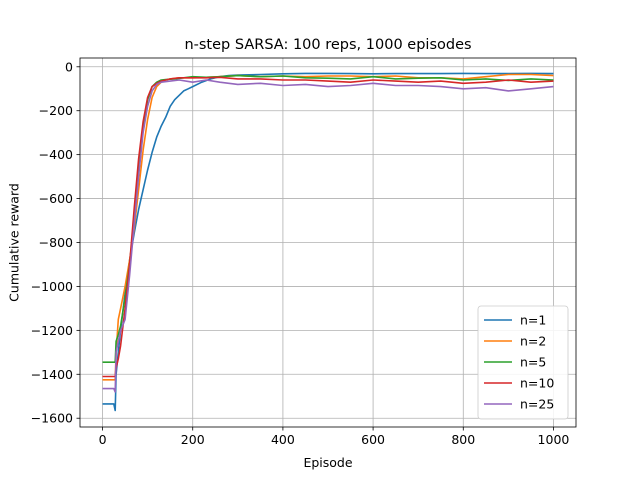  I want to click on y-tick-label: −1000, so click(52, 286).